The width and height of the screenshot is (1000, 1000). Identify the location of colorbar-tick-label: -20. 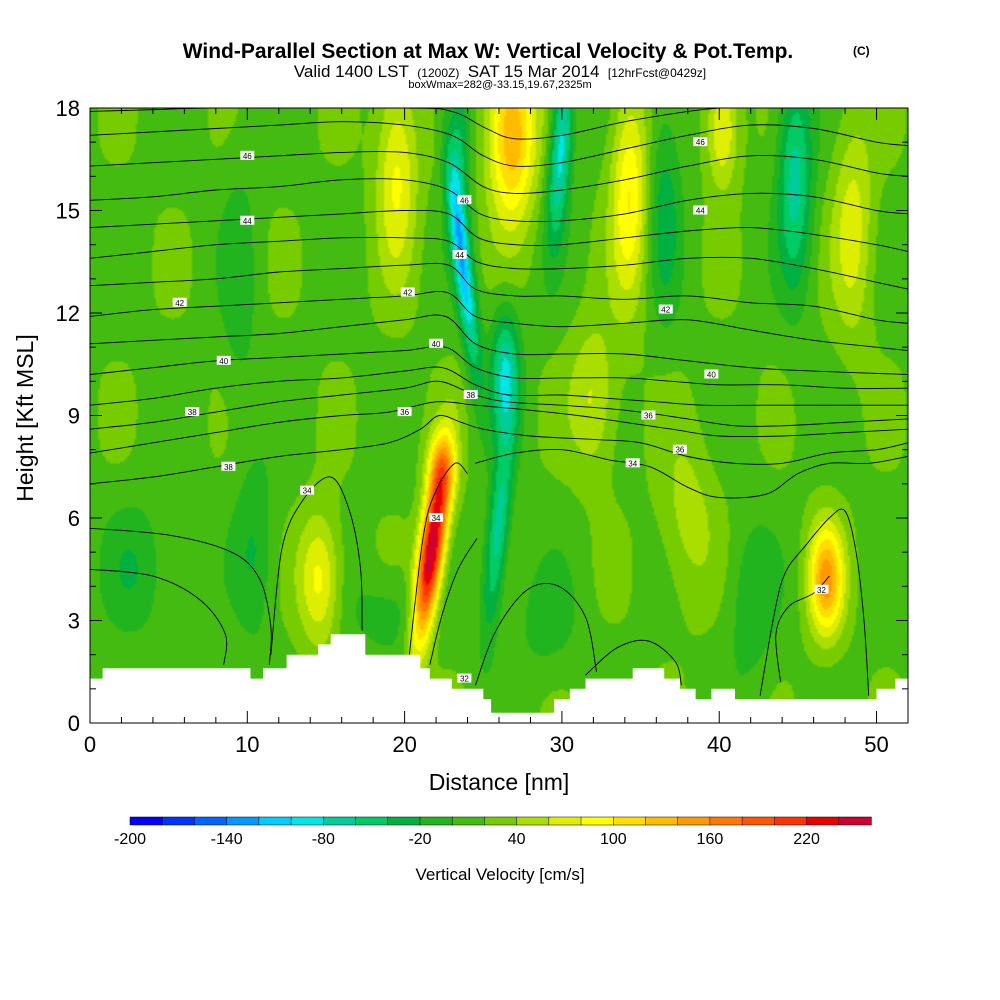
(419, 839).